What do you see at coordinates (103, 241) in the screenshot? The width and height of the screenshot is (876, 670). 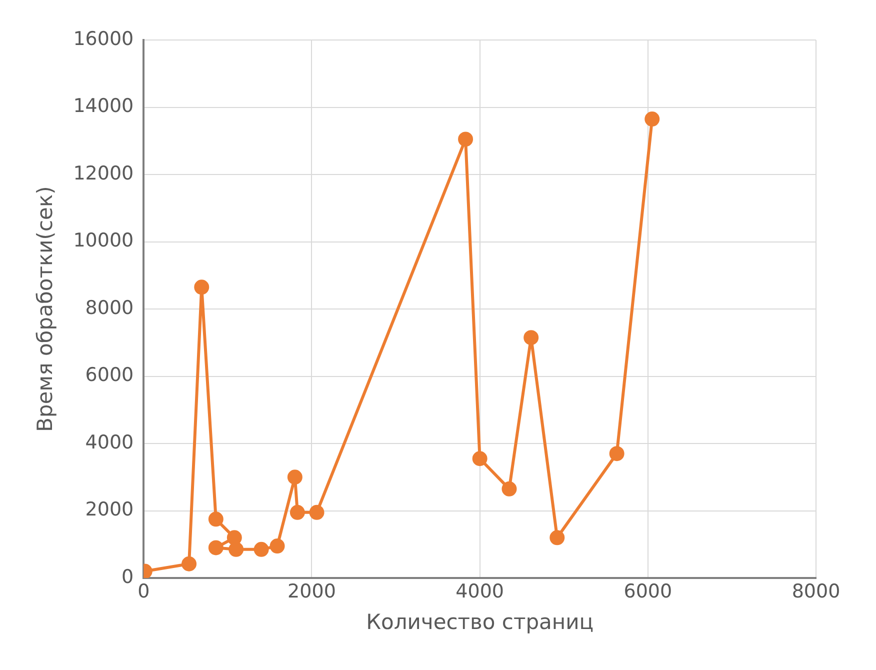 I see `y-tick-label: 10000` at bounding box center [103, 241].